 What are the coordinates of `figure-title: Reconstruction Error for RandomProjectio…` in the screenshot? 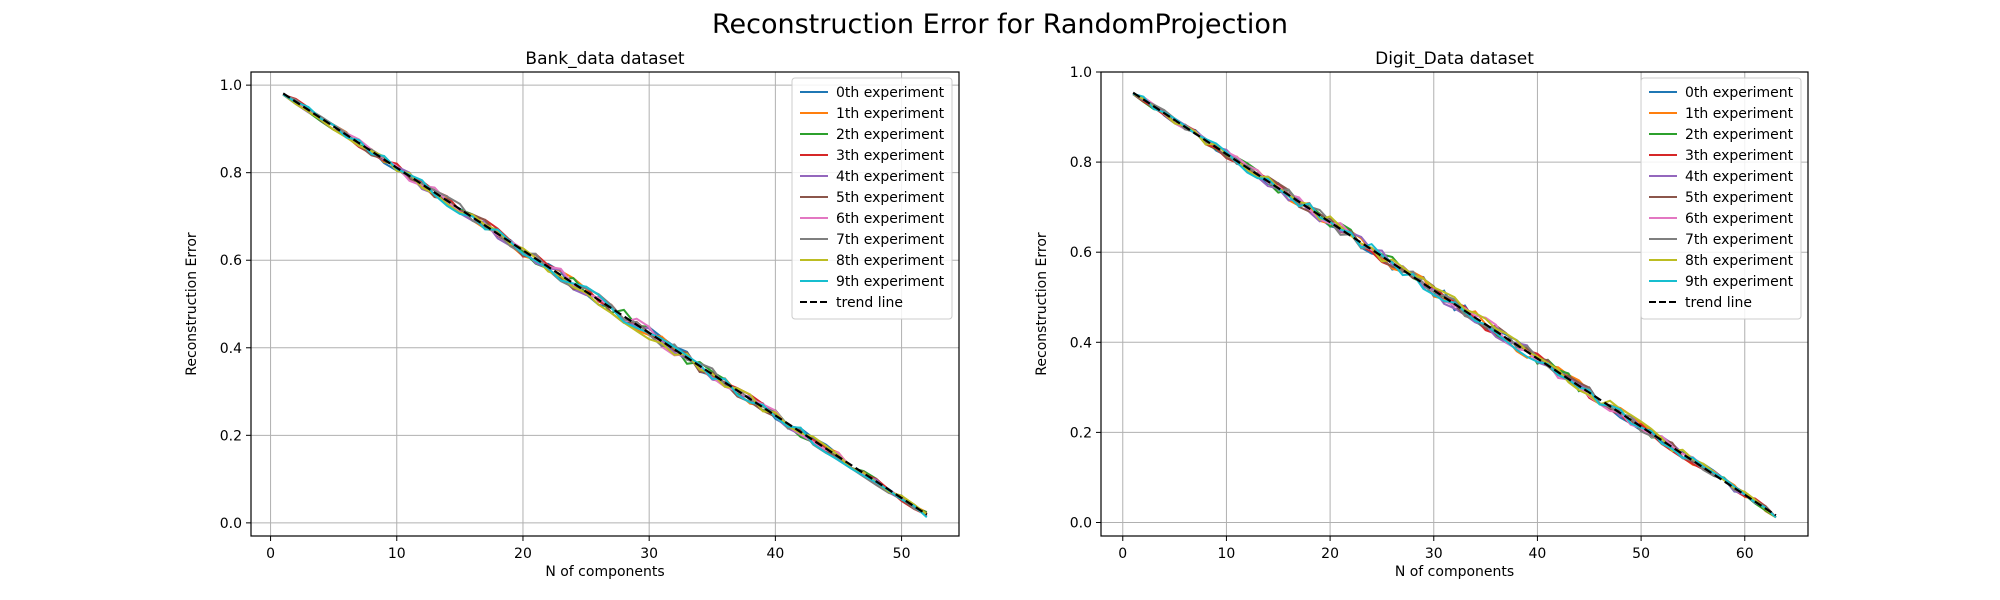 It's located at (1000, 24).